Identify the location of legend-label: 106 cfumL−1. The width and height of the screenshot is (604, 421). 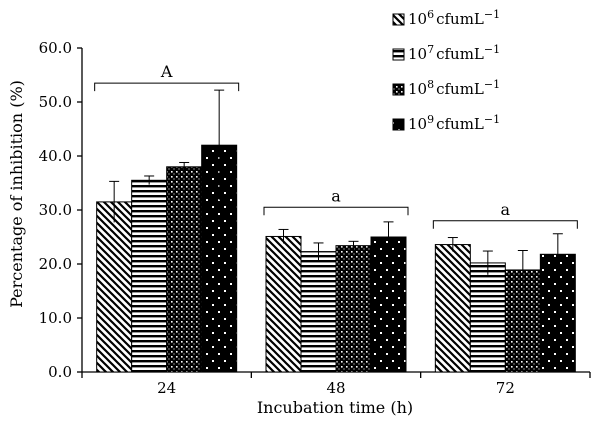
(454, 18).